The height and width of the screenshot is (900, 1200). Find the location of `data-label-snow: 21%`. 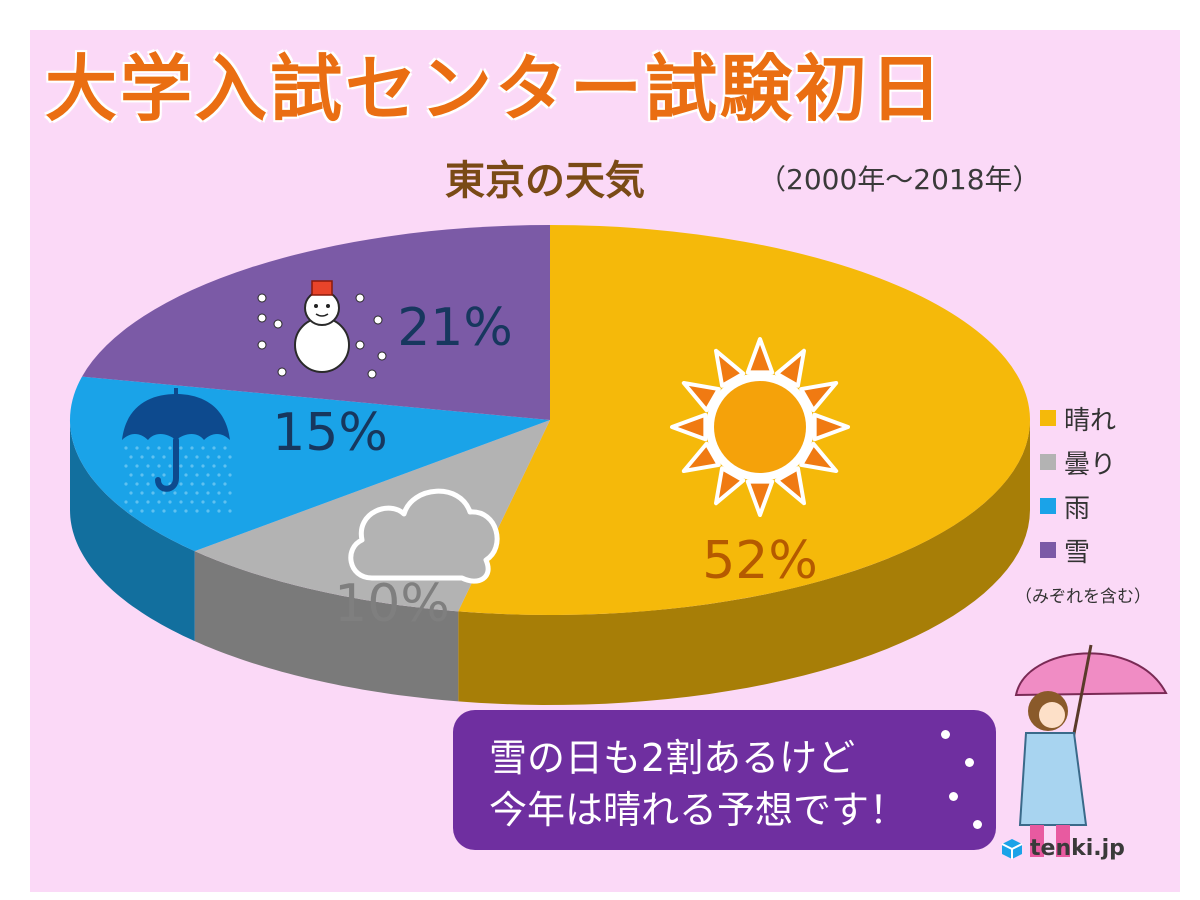

data-label-snow: 21% is located at coordinates (455, 328).